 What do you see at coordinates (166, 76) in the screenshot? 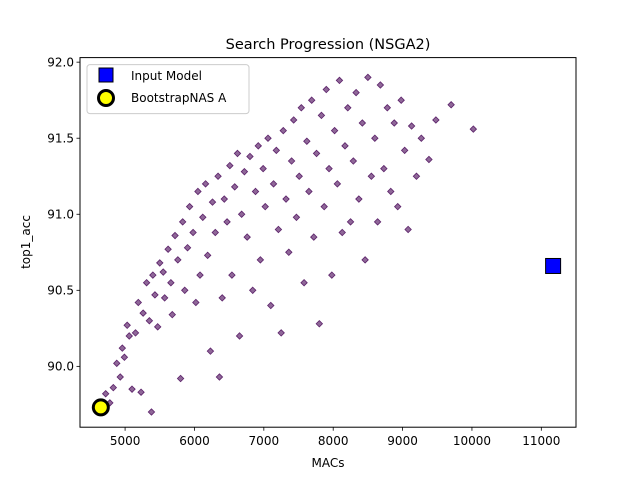
I see `legend-input-model-label: Input Model` at bounding box center [166, 76].